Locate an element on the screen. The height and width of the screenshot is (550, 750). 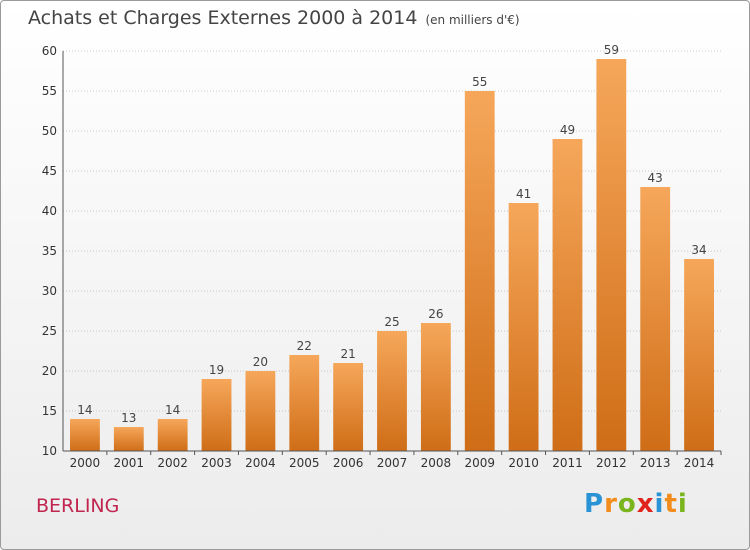
bar-value-label: 20 is located at coordinates (260, 362).